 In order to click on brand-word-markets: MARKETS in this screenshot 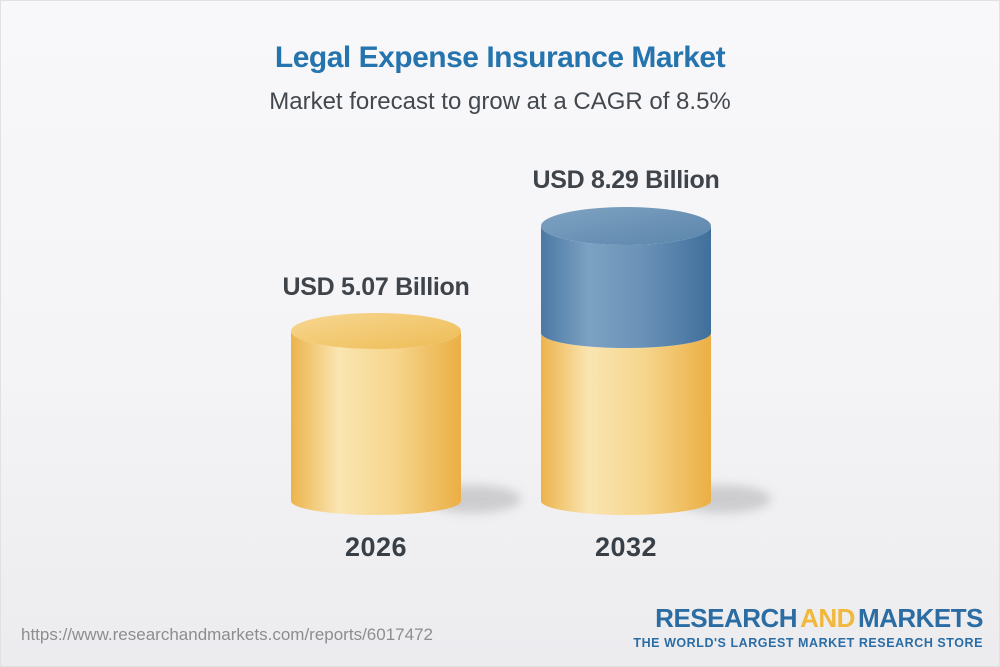, I will do `click(920, 618)`.